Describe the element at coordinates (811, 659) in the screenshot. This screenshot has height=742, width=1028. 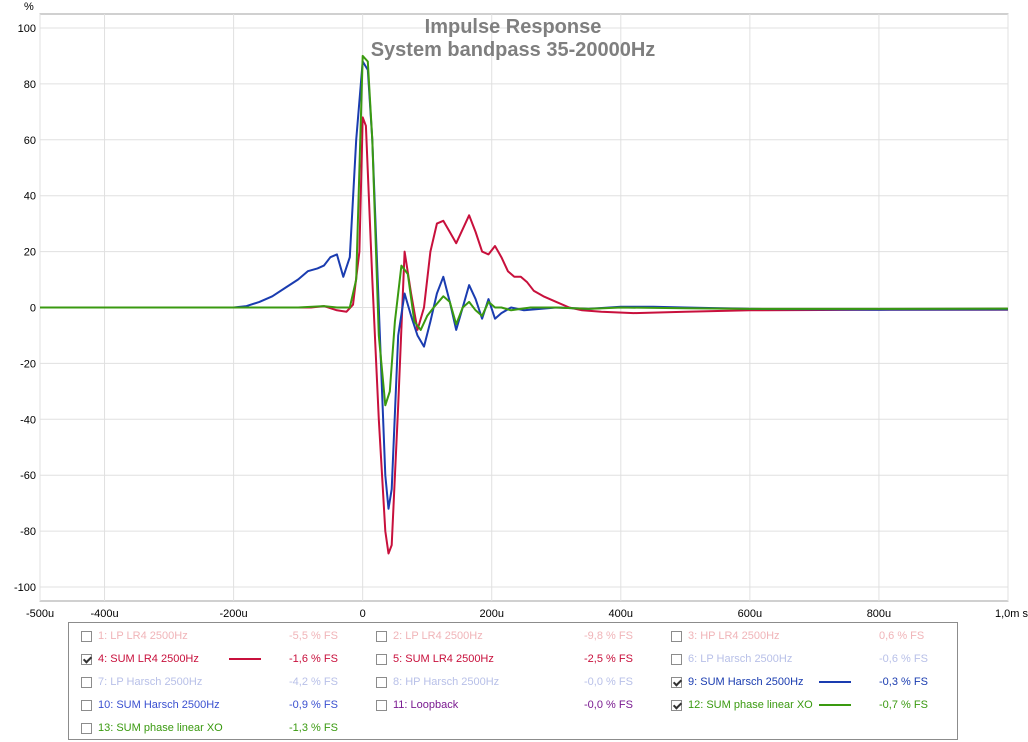
I see `legend-item: 6: LP Harsch 2500Hz -0,6 % FS` at that location.